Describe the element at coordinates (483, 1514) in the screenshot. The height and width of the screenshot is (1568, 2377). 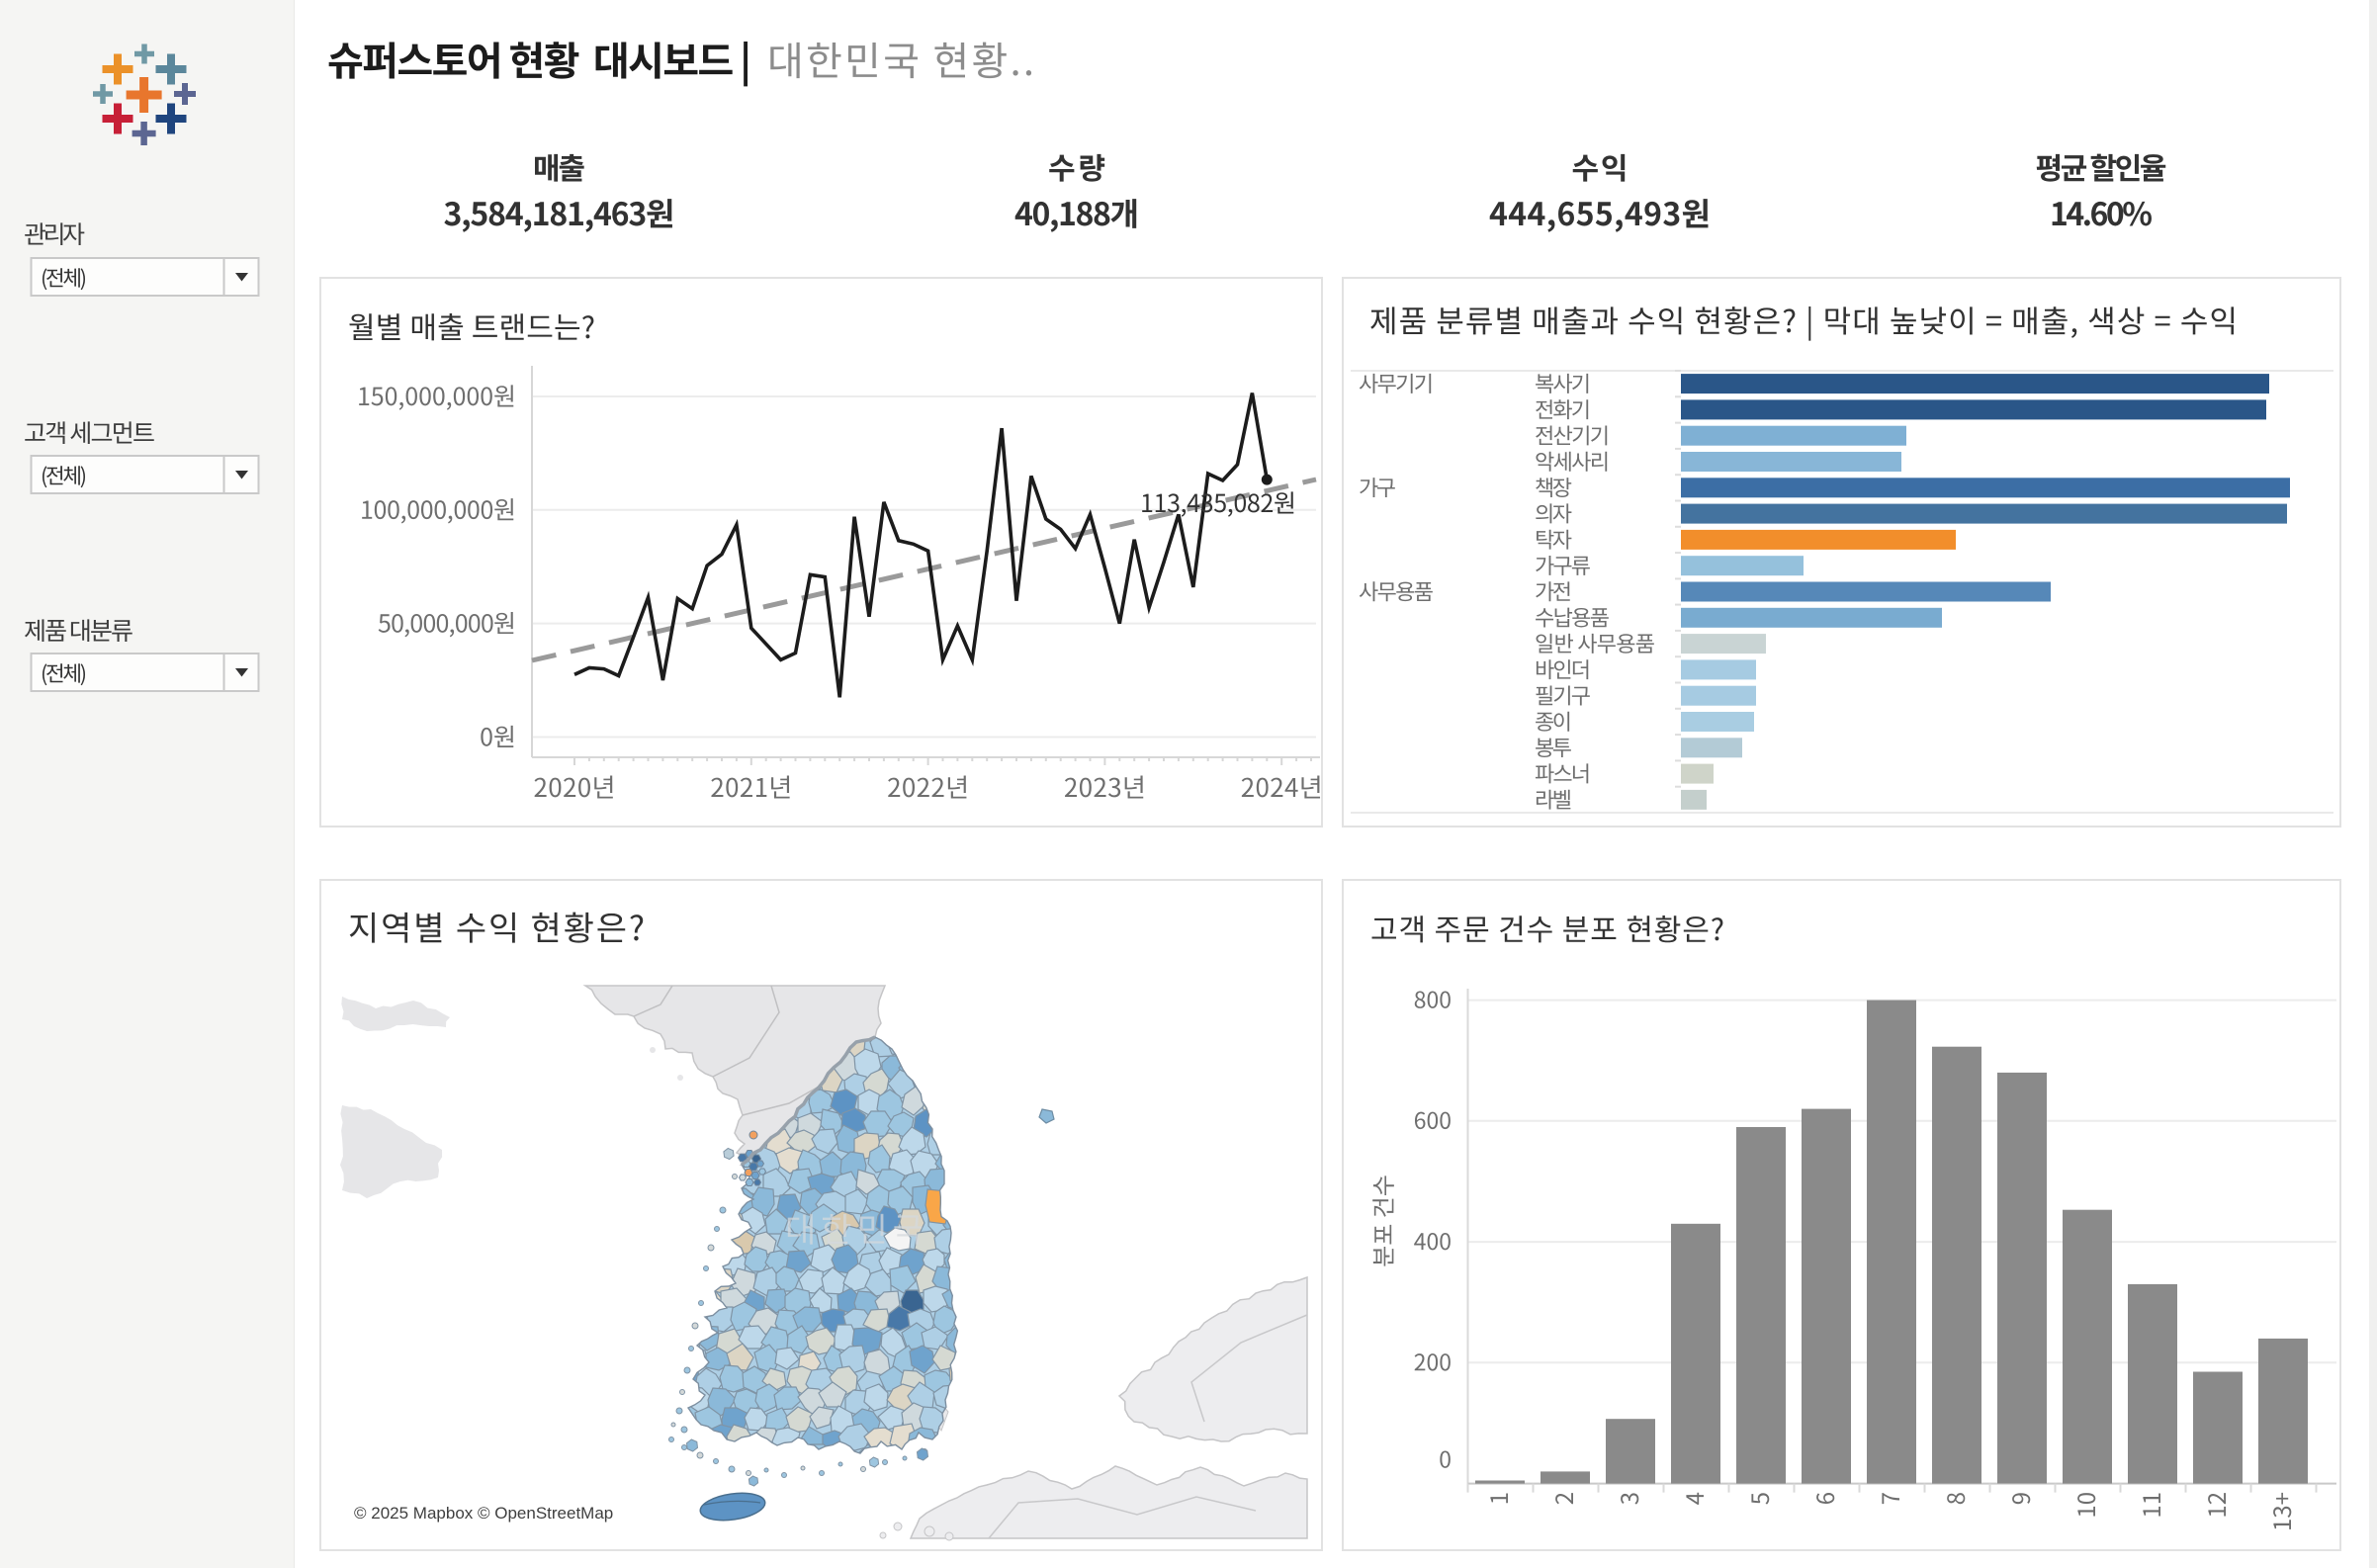
I see `svg-text: © 2025 Mapbox © OpenStreetMap` at that location.